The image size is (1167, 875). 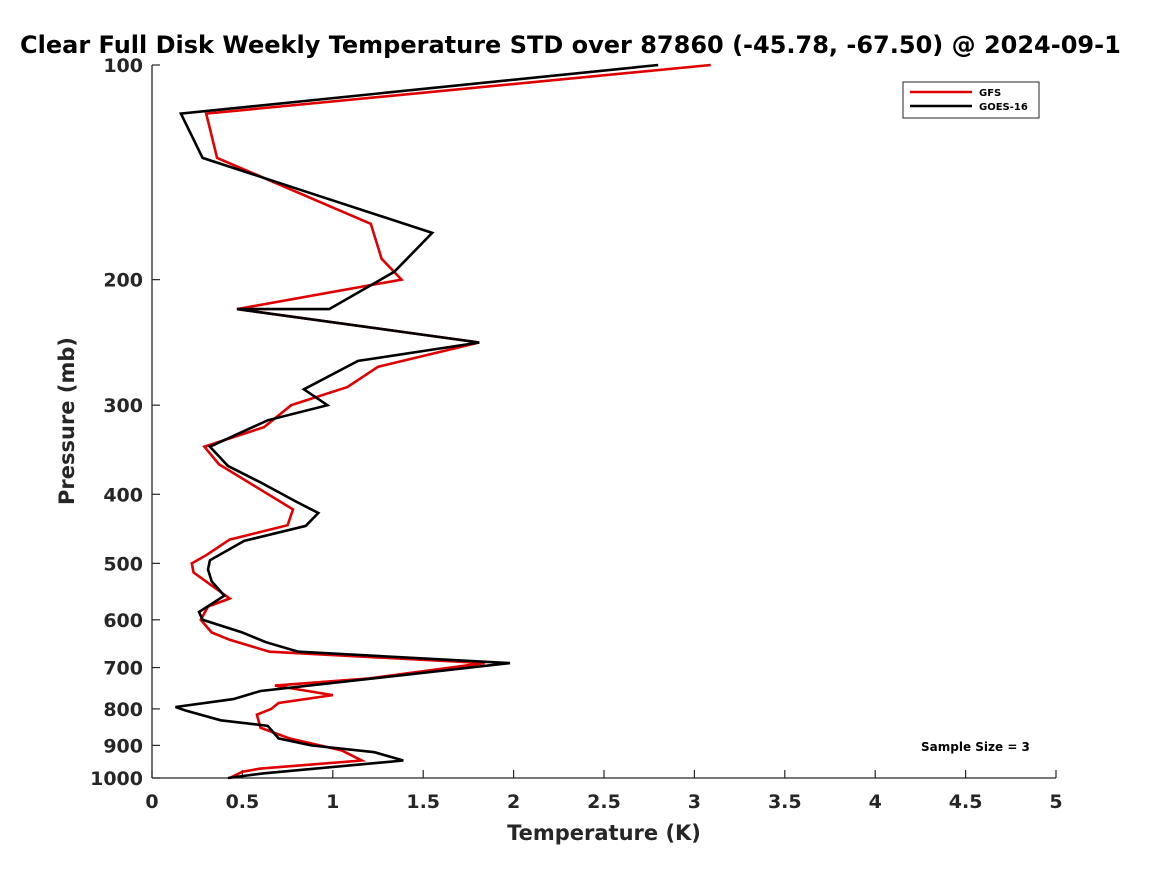 I want to click on y-axis-label: Pressure (mb), so click(x=67, y=421).